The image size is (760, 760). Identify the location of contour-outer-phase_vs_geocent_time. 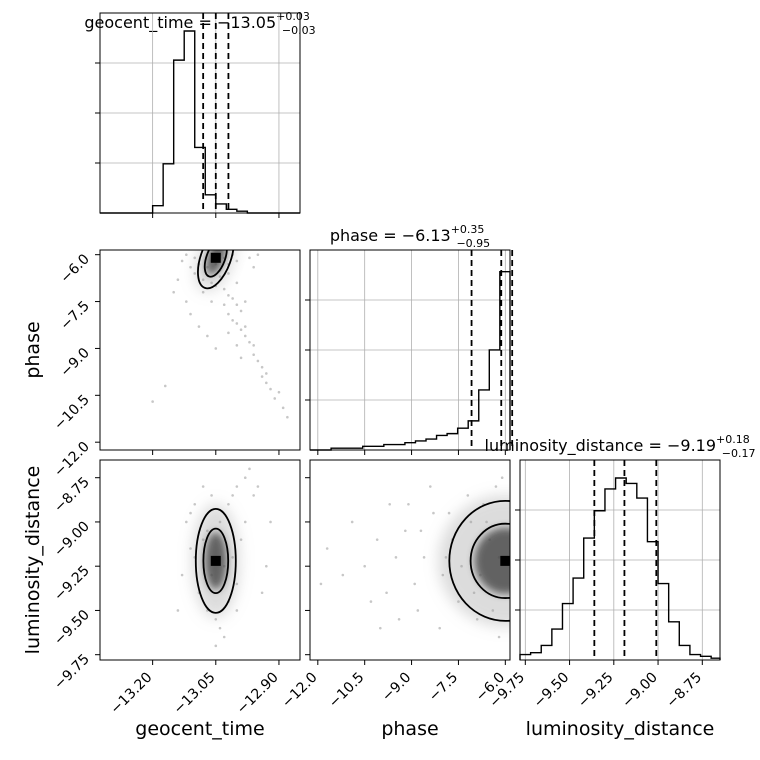
(216, 270).